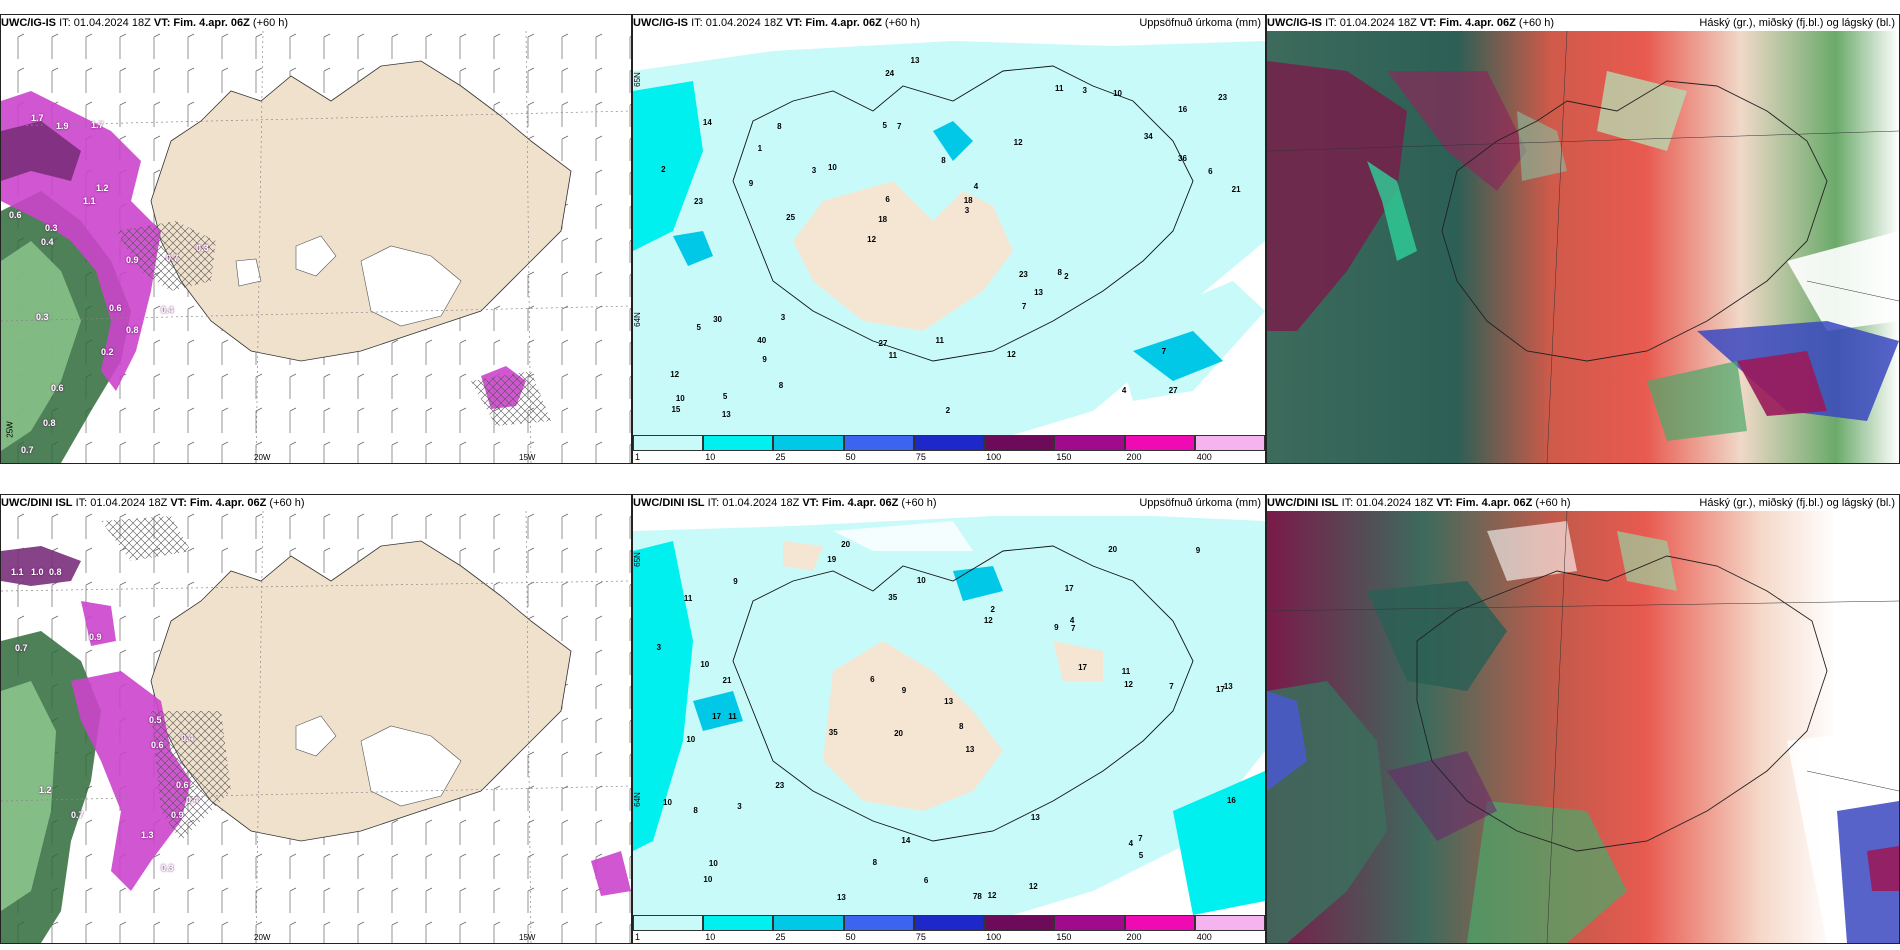 Image resolution: width=1900 pixels, height=950 pixels. What do you see at coordinates (361, 211) in the screenshot?
I see `iceland-landmass` at bounding box center [361, 211].